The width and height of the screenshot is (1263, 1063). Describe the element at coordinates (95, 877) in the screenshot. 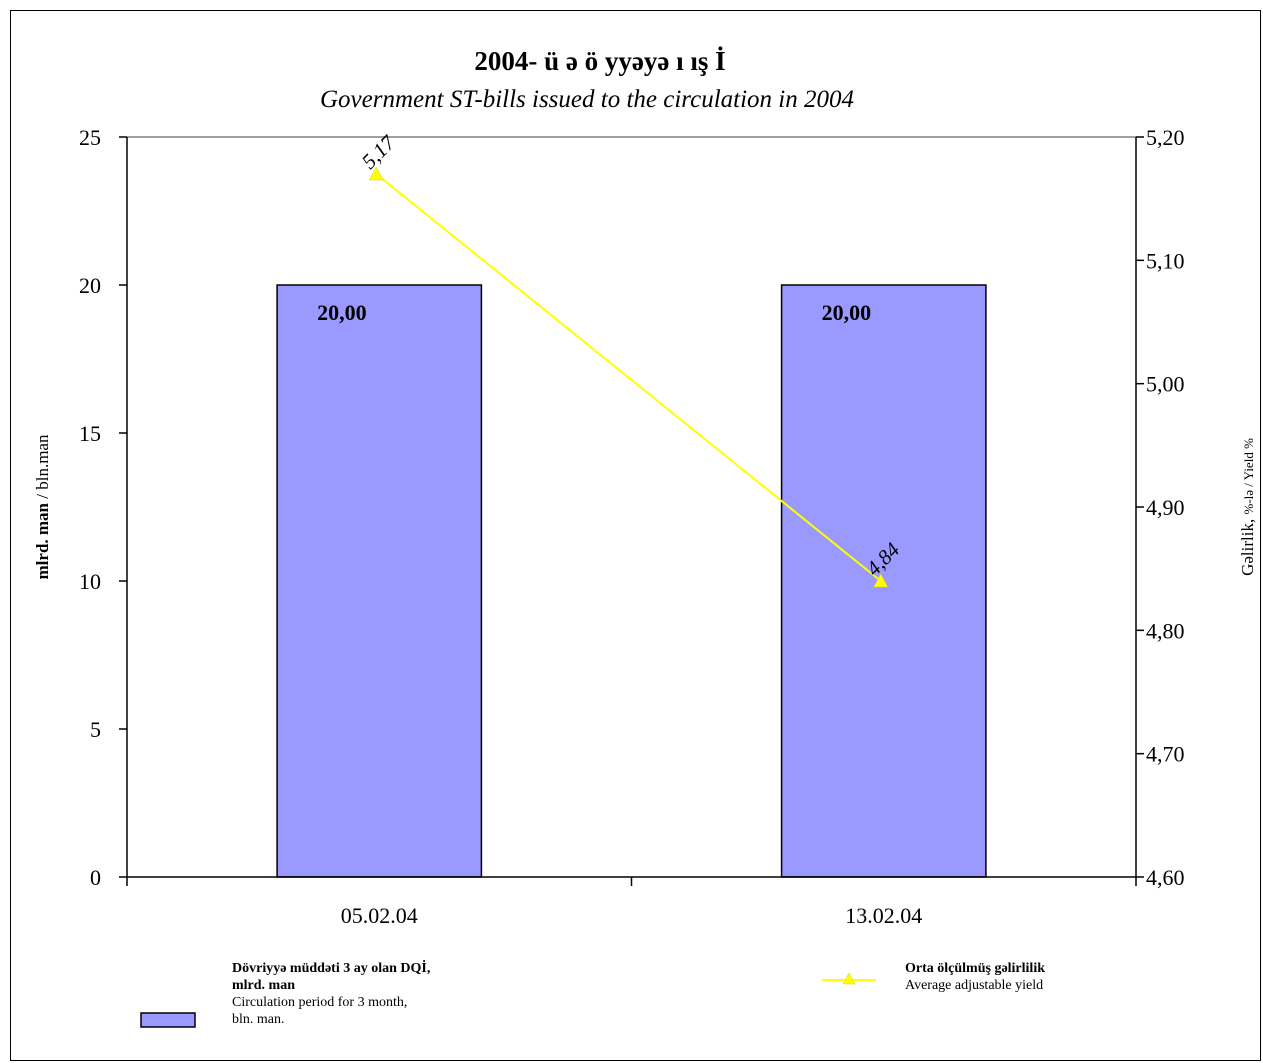

I see `left-tick-label: 0` at that location.